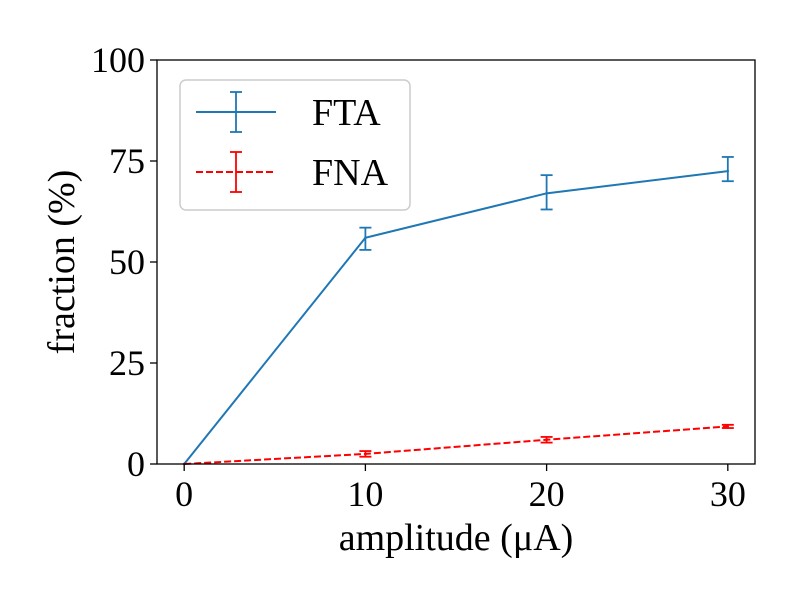 This screenshot has width=800, height=600. Describe the element at coordinates (127, 161) in the screenshot. I see `y-tick-label: 75` at that location.